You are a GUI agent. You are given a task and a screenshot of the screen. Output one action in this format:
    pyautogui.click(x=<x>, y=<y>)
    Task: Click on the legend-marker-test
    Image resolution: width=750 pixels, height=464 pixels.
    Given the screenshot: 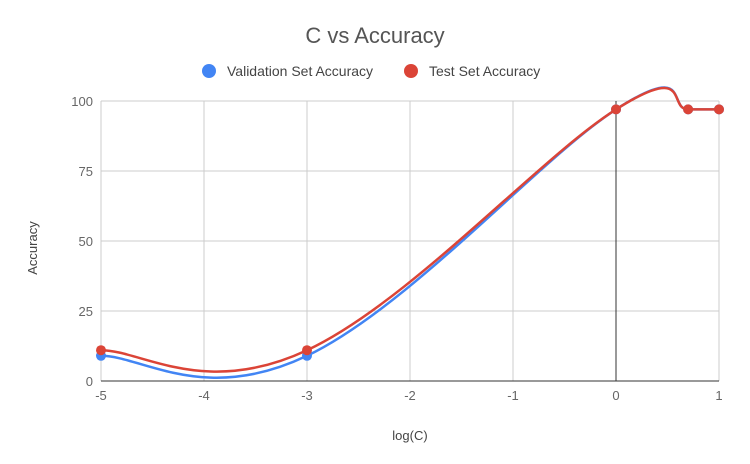 What is the action you would take?
    pyautogui.click(x=411, y=71)
    